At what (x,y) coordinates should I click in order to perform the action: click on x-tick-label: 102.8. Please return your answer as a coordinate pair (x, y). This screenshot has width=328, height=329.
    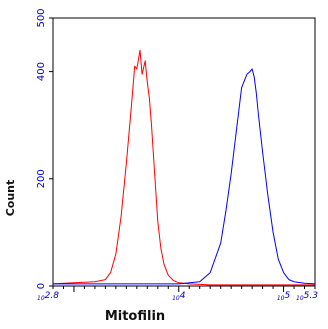
    Looking at the image, I should click on (48, 296).